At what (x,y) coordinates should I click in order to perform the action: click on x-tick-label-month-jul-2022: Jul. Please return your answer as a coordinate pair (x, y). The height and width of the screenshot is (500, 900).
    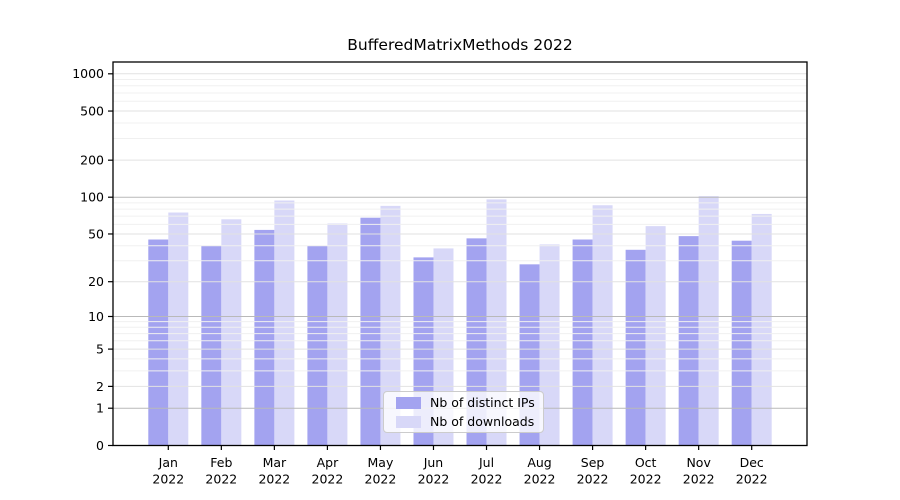
    Looking at the image, I should click on (486, 462).